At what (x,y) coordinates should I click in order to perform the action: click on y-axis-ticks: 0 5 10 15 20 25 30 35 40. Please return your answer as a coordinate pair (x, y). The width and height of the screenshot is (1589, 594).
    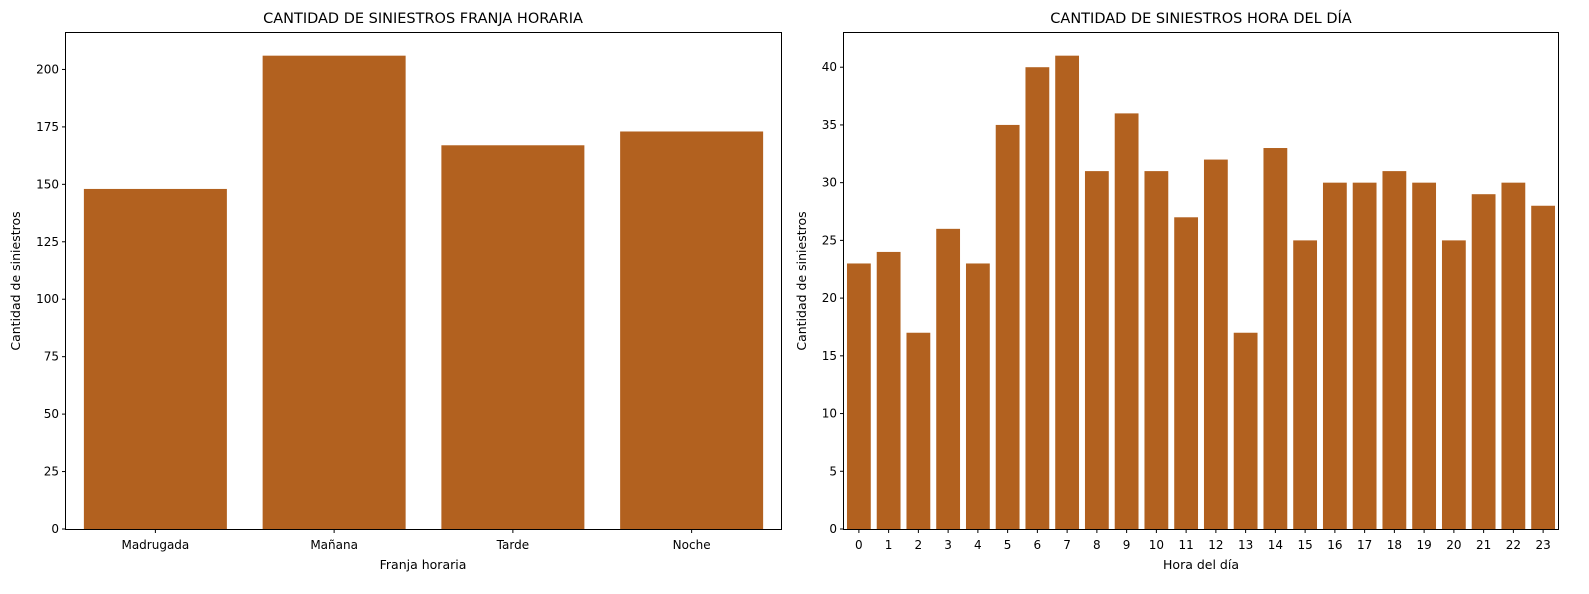
    Looking at the image, I should click on (833, 298).